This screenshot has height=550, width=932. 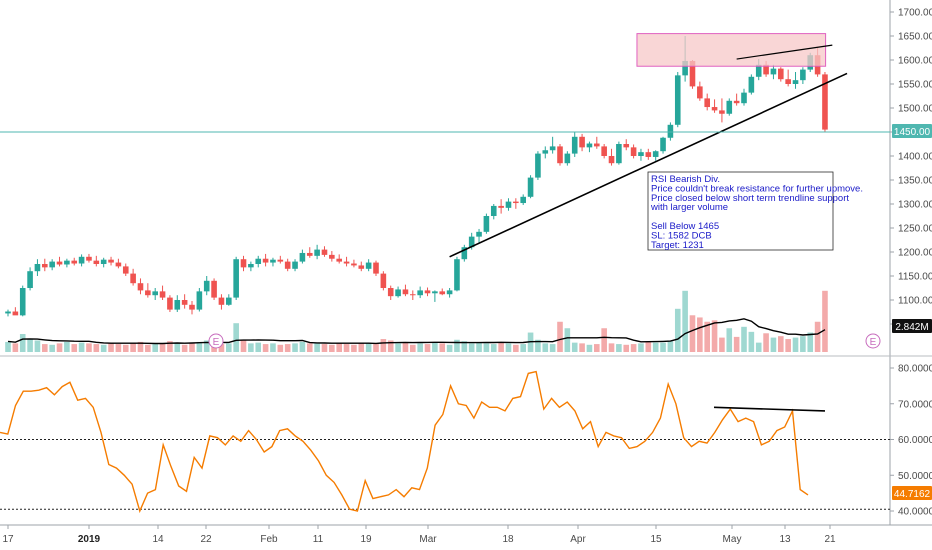 What do you see at coordinates (206, 539) in the screenshot?
I see `x-tick-label: 22` at bounding box center [206, 539].